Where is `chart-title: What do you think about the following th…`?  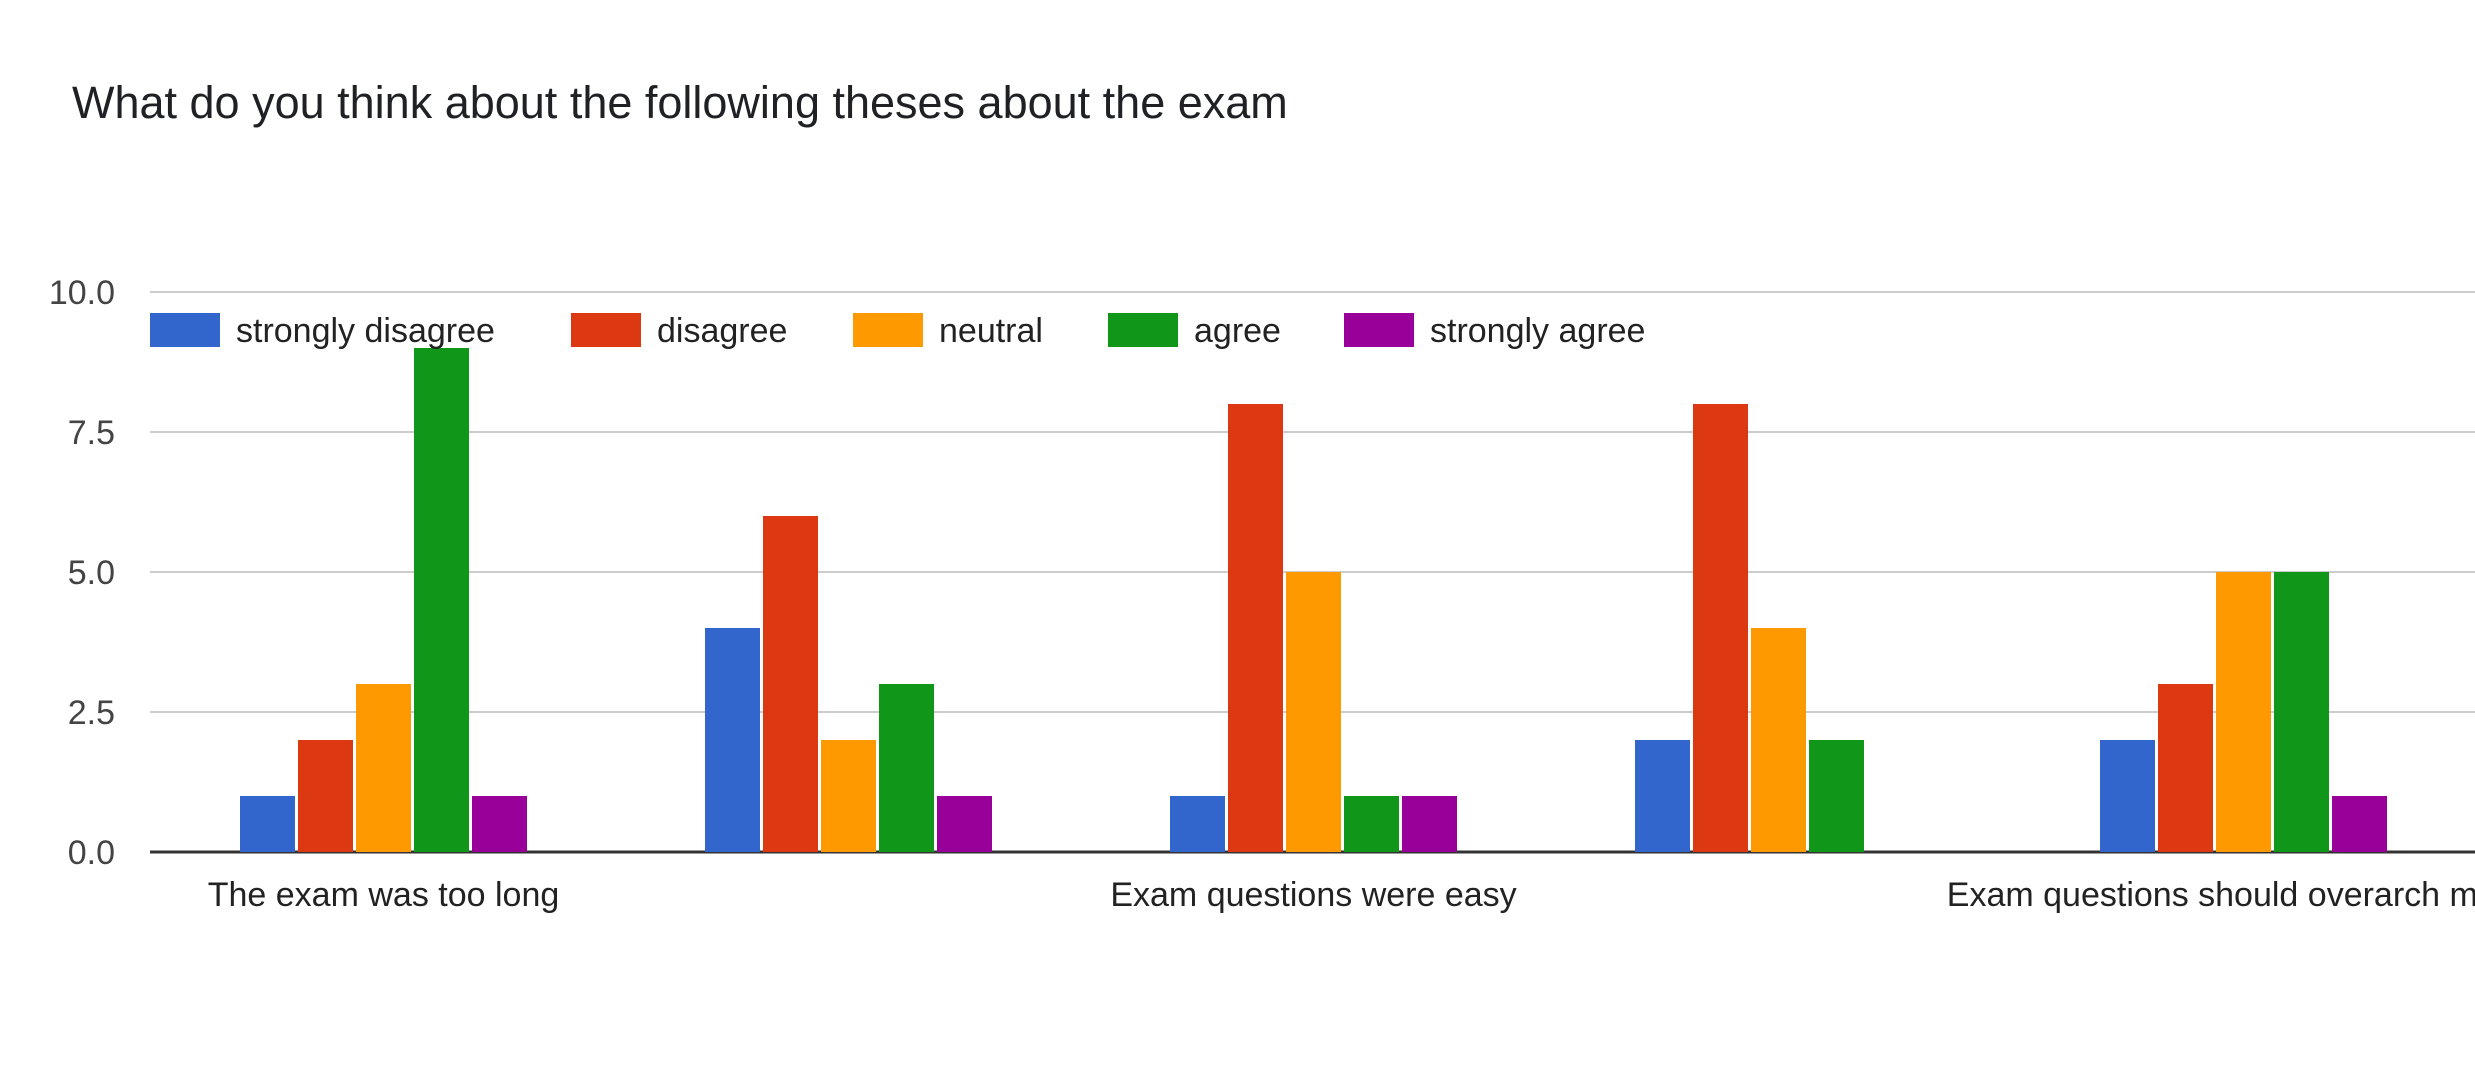 chart-title: What do you think about the following th… is located at coordinates (680, 102).